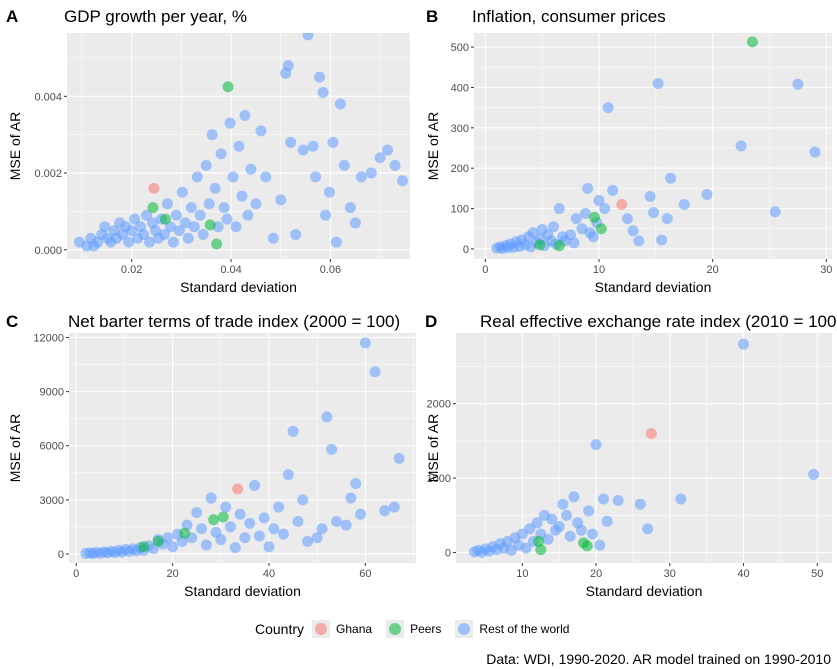 The image size is (837, 669). What do you see at coordinates (48, 251) in the screenshot?
I see `y-tick-label: 0.000` at bounding box center [48, 251].